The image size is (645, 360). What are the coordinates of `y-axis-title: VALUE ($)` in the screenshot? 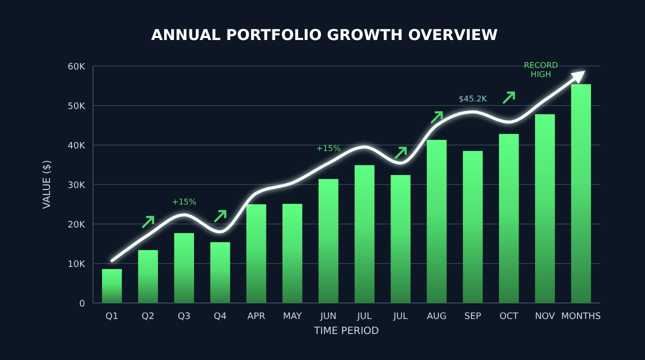 It's located at (47, 185).